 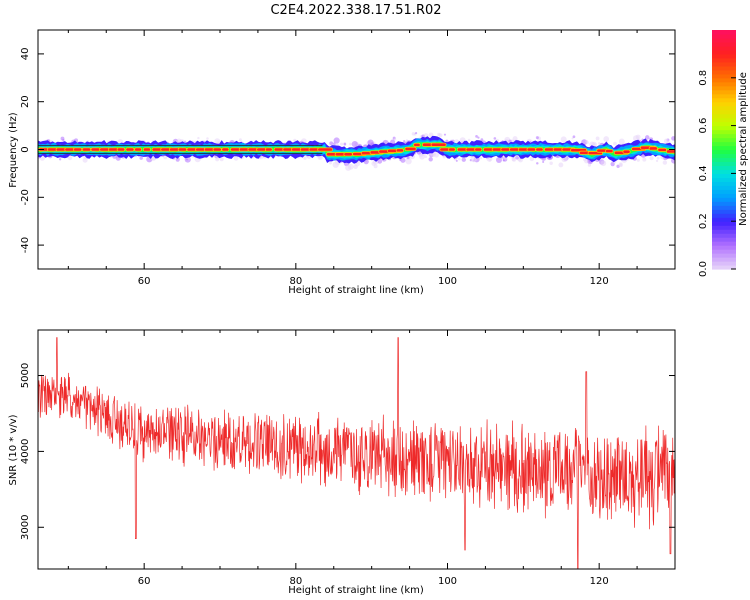 What do you see at coordinates (144, 581) in the screenshot?
I see `snr-xtick-label: 60` at bounding box center [144, 581].